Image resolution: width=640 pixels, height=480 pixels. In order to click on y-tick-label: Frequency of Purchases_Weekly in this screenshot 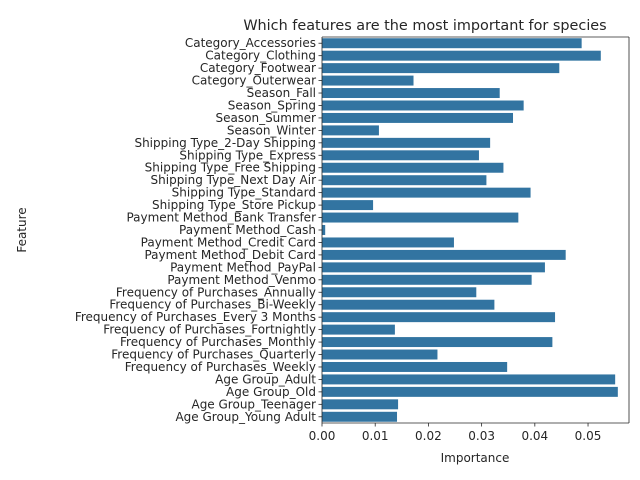, I will do `click(220, 367)`.